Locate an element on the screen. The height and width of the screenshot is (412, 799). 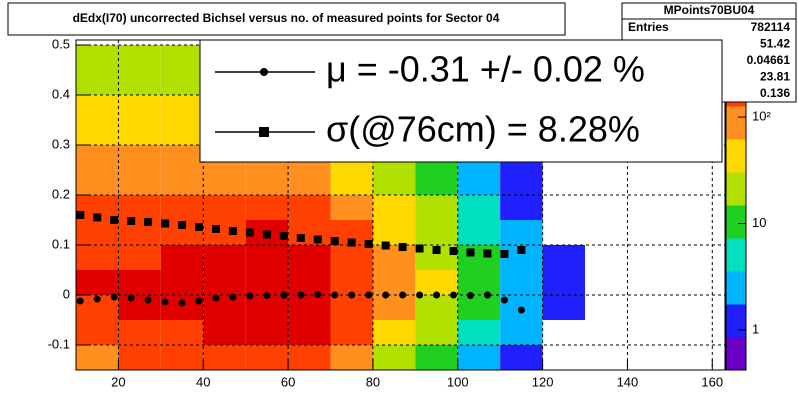
x-tick-label: 100 is located at coordinates (458, 381).